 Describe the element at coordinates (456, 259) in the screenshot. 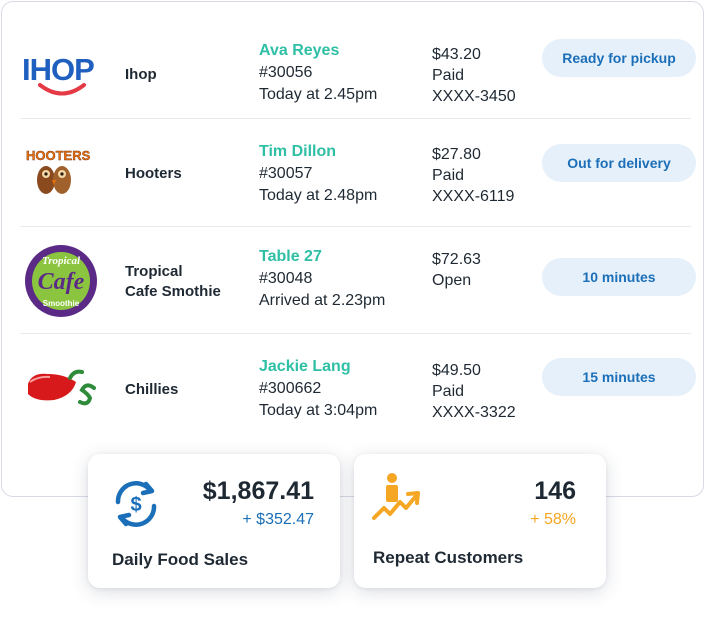

I see `order-amount: $72.63` at that location.